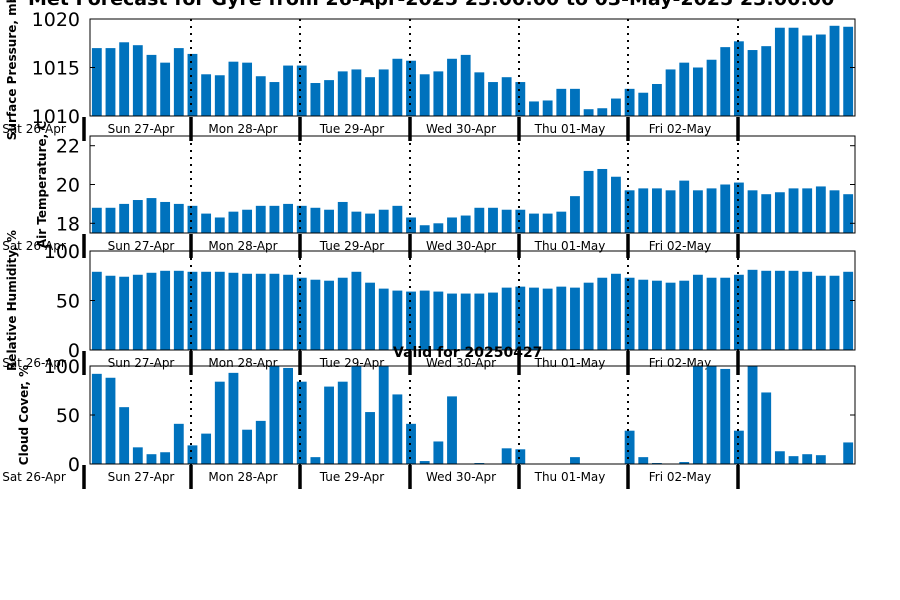 The height and width of the screenshot is (600, 900). I want to click on day-label: Sun 27-Apr, so click(141, 129).